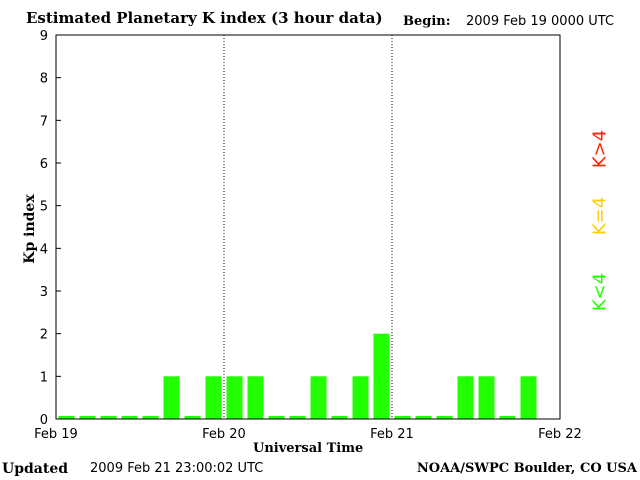 This screenshot has width=640, height=480. Describe the element at coordinates (600, 216) in the screenshot. I see `legend-label: K=4` at that location.